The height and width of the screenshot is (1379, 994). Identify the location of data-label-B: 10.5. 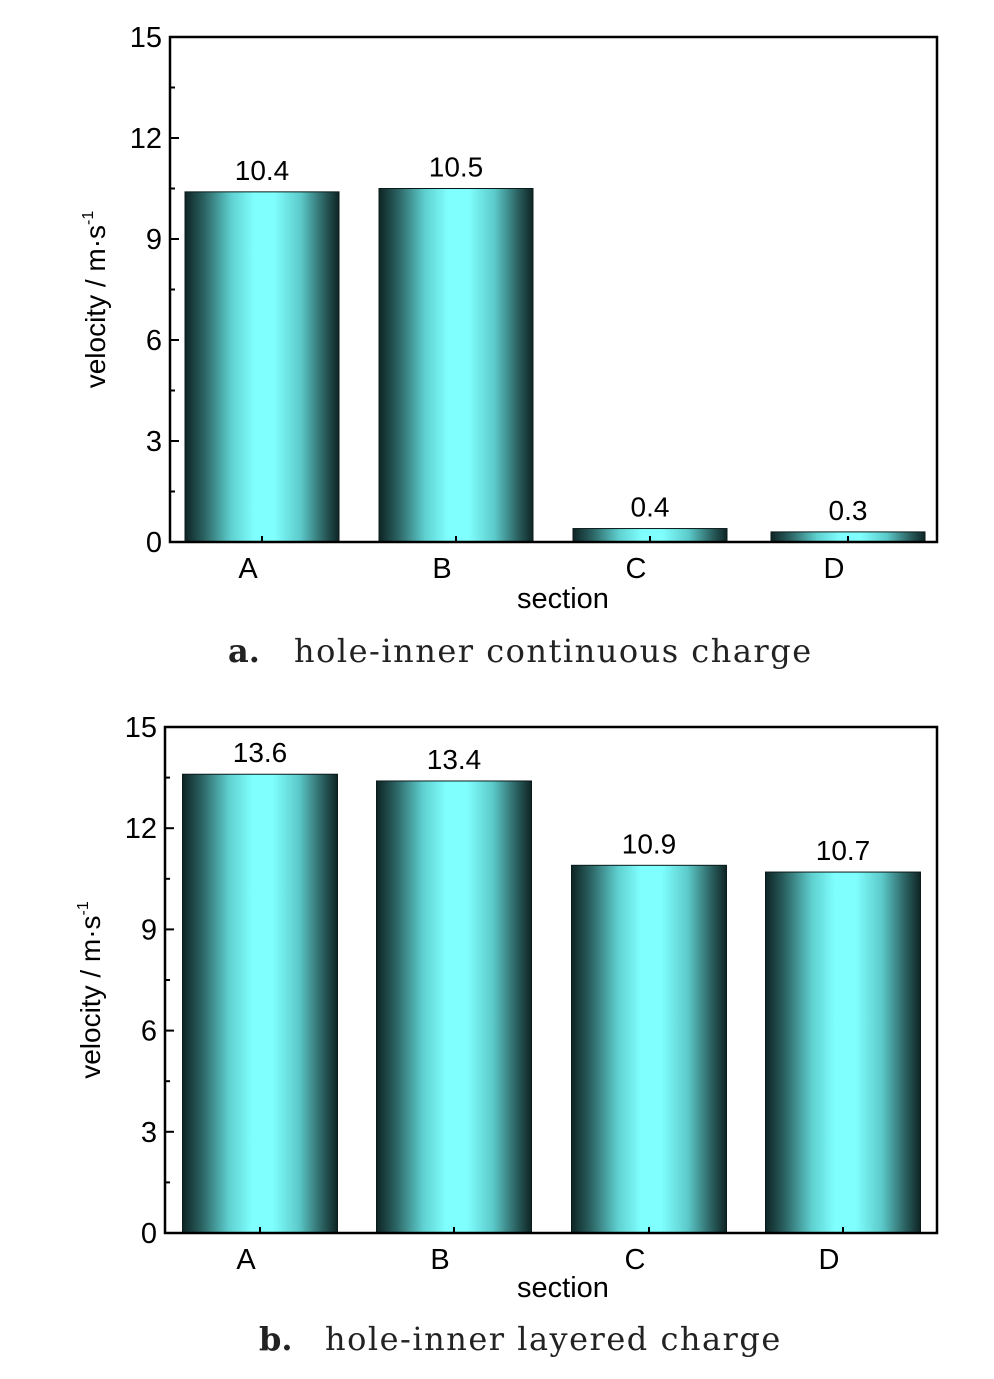
(456, 167).